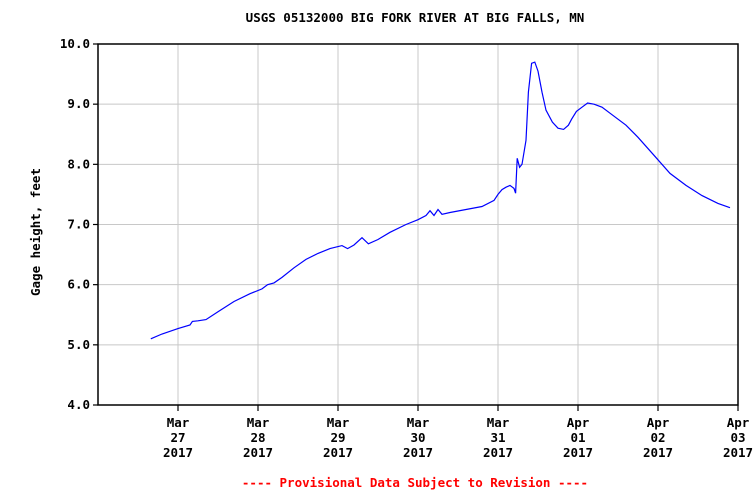  Describe the element at coordinates (417, 437) in the screenshot. I see `x-tick-label: 30` at that location.